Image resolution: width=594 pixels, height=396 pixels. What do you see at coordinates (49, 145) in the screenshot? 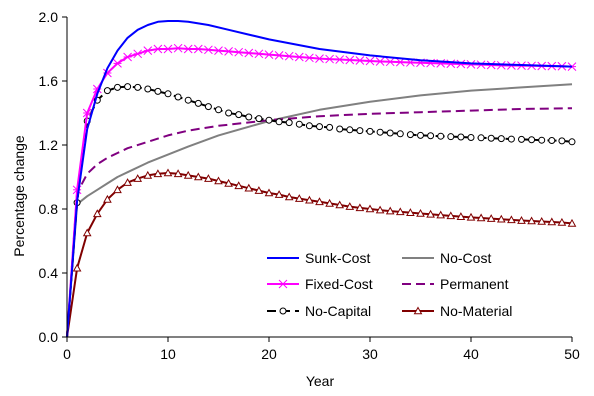
I see `y-tick-label: 1.2` at bounding box center [49, 145].